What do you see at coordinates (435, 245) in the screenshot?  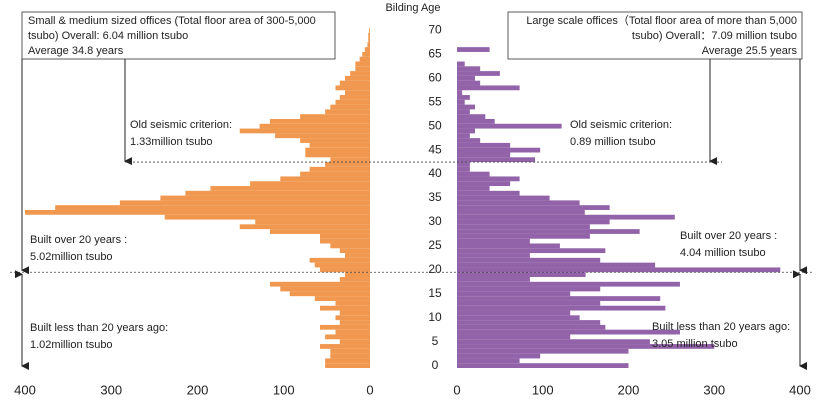 I see `y-tick-label: 25` at bounding box center [435, 245].